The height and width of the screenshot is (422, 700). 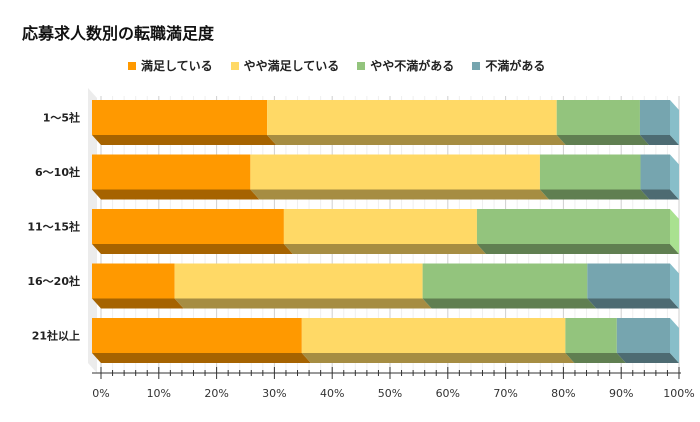 What do you see at coordinates (563, 393) in the screenshot?
I see `x-tick-label: 80%` at bounding box center [563, 393].